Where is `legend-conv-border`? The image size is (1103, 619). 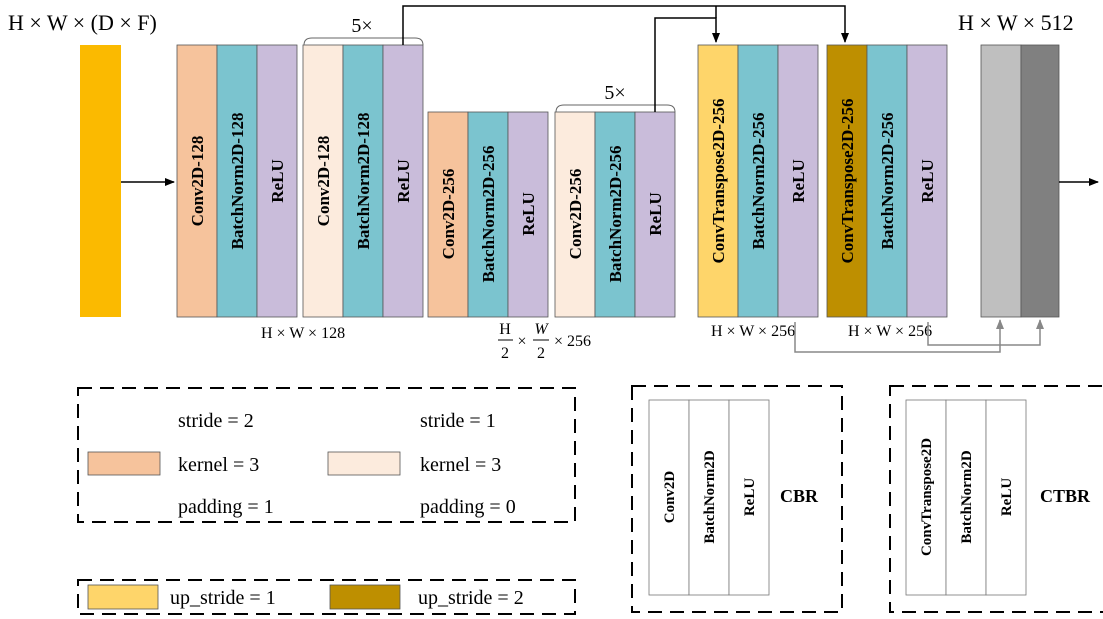
legend-conv-border is located at coordinates (326, 455).